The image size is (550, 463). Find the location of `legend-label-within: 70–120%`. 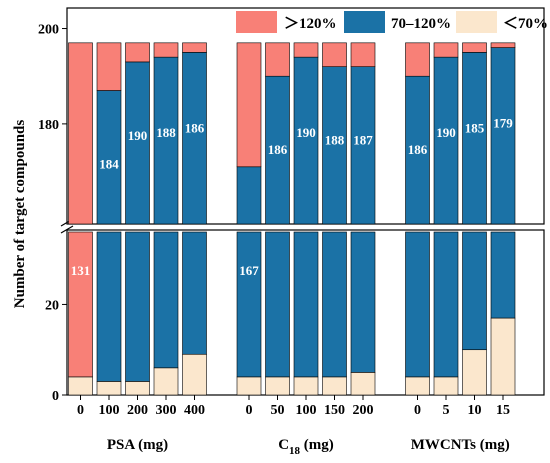

legend-label-within: 70–120% is located at coordinates (421, 24).